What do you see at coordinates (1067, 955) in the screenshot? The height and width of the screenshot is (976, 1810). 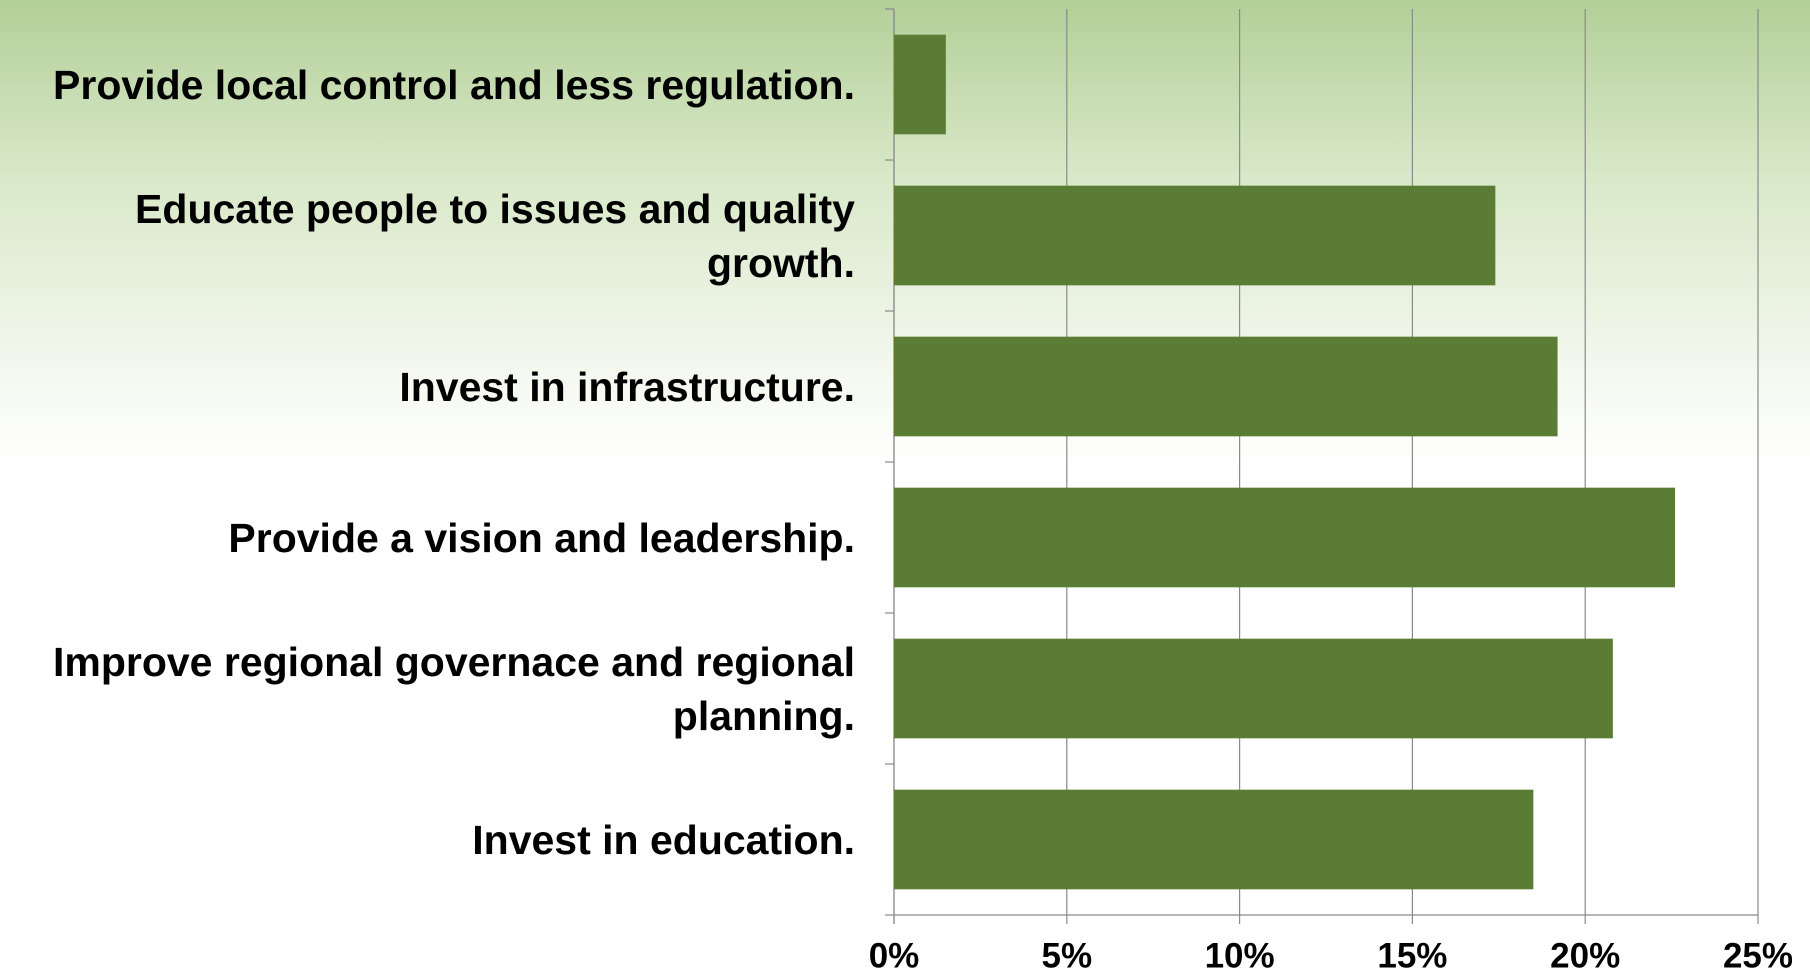 I see `x-tick-label: 5%` at bounding box center [1067, 955].